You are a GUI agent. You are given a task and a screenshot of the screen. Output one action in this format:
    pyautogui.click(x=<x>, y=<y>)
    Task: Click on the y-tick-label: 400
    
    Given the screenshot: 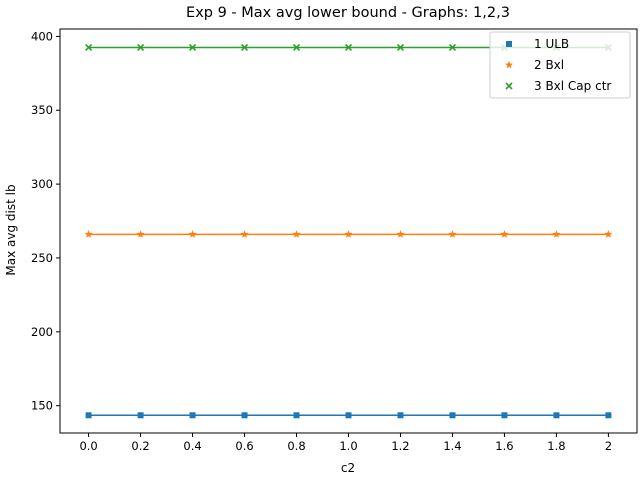 What is the action you would take?
    pyautogui.click(x=42, y=36)
    